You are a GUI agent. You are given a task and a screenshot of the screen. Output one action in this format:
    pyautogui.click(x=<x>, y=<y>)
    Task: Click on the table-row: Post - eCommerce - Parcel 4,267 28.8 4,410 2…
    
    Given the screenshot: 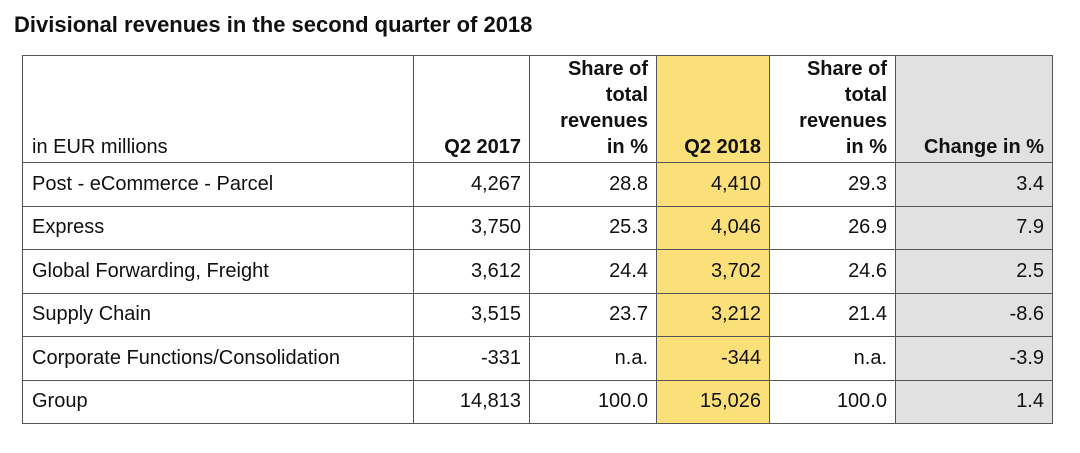 What is the action you would take?
    pyautogui.click(x=537, y=184)
    